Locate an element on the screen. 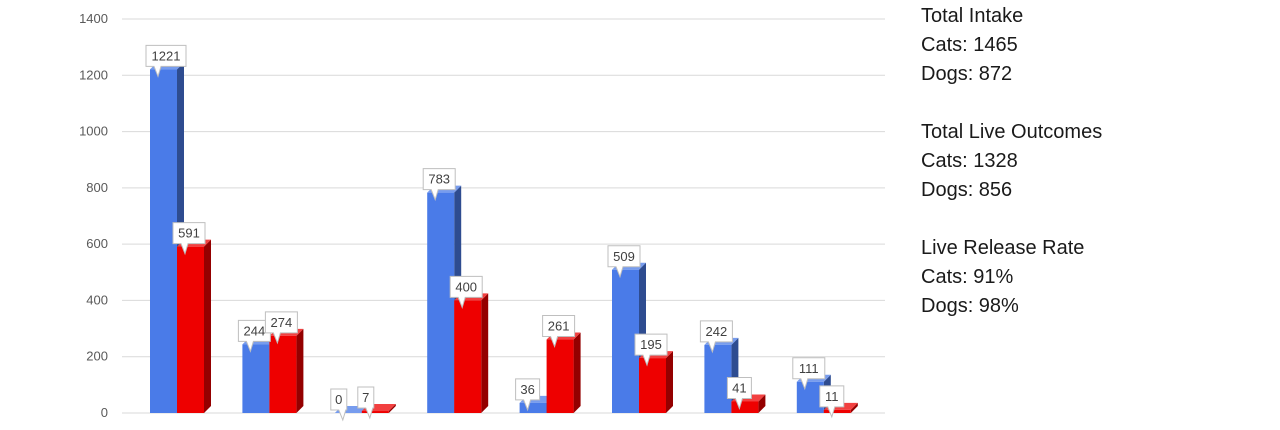  release-cats: Cats: 91% is located at coordinates (967, 277).